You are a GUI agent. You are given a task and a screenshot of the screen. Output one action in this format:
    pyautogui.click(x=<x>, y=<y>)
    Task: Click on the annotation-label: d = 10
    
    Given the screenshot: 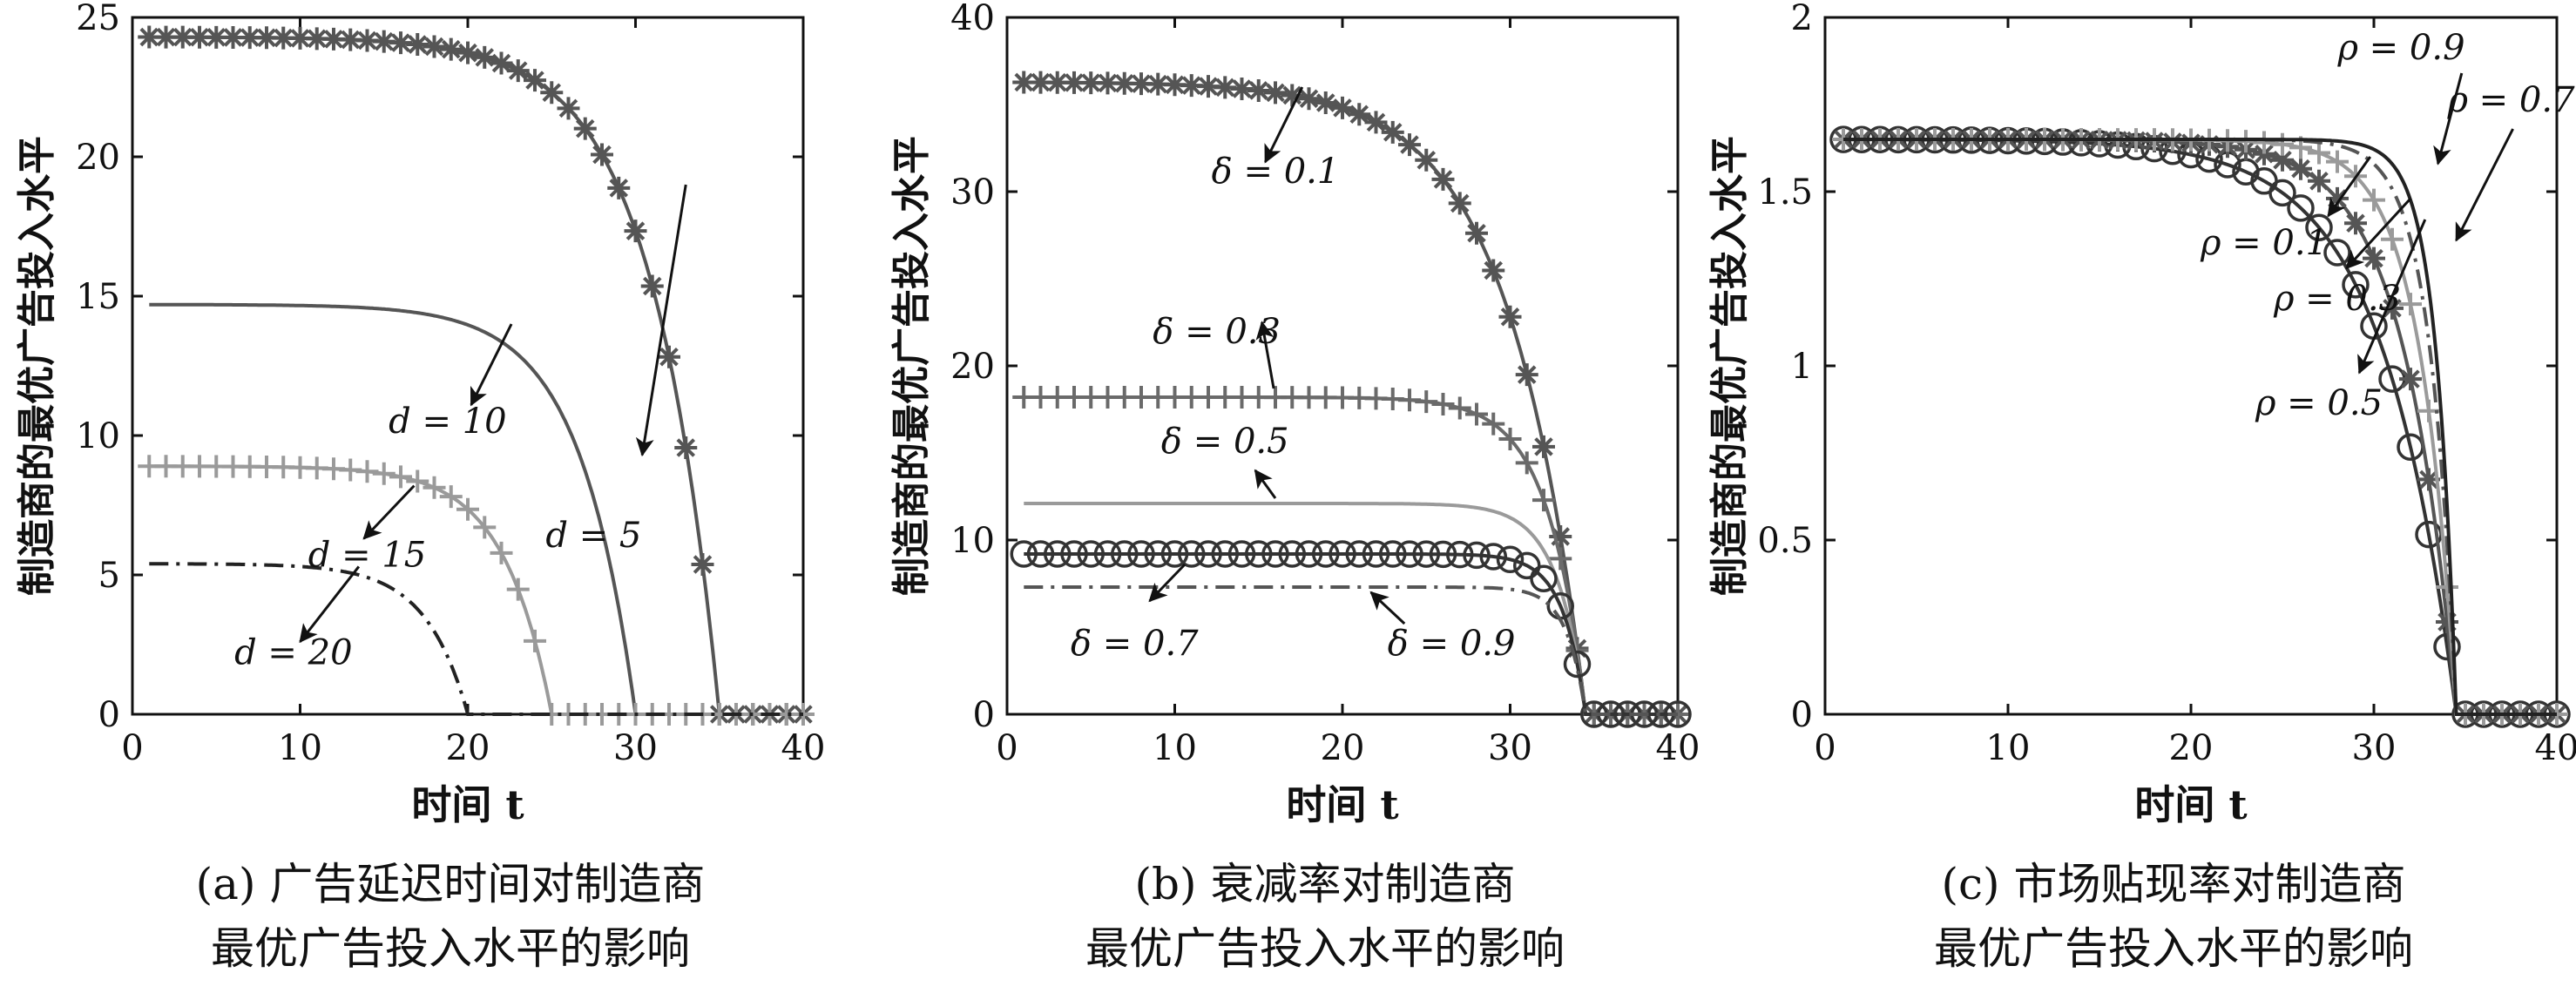 What is the action you would take?
    pyautogui.click(x=447, y=422)
    